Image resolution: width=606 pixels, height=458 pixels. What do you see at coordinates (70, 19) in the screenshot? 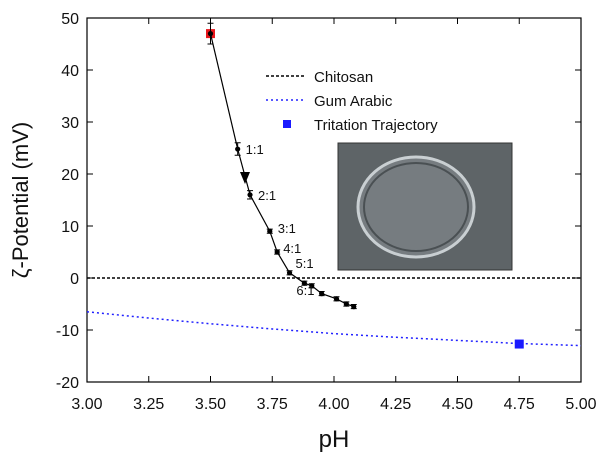
I see `y-tick-label: 50` at bounding box center [70, 19].